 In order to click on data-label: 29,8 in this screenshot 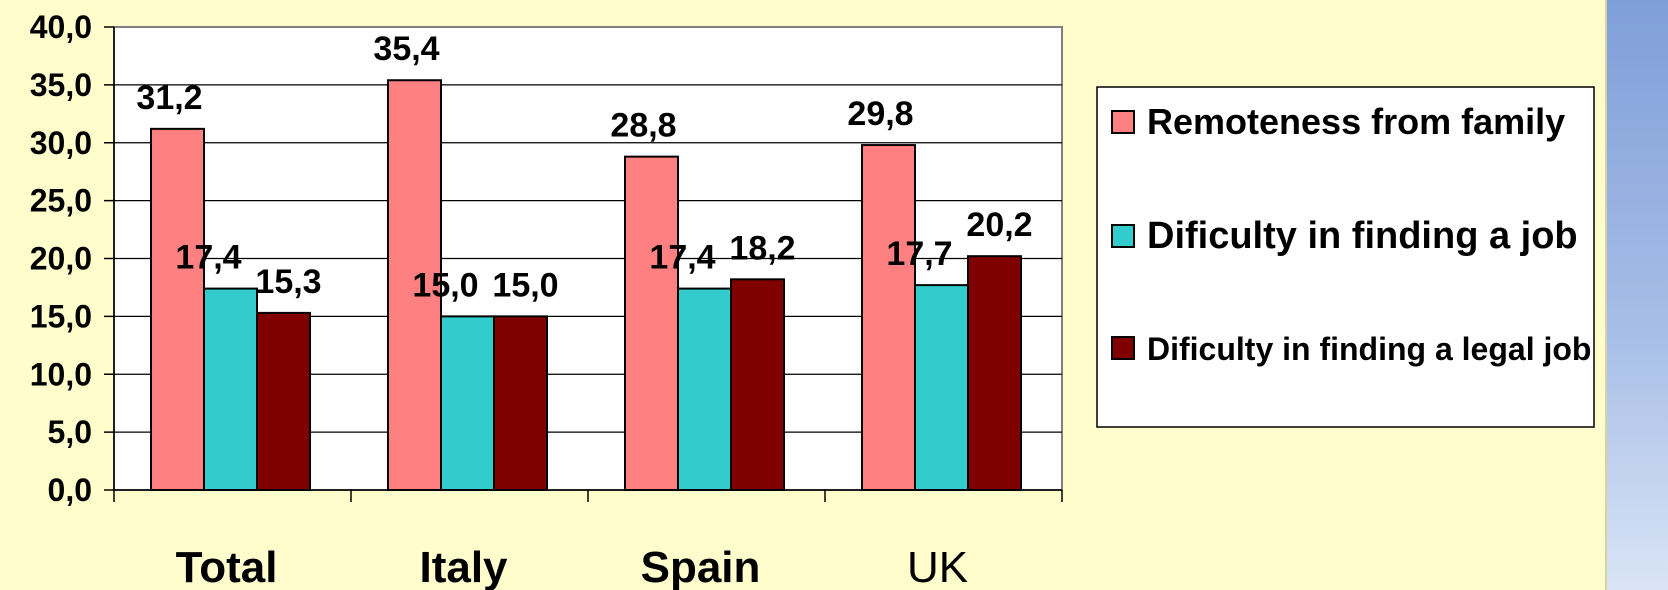, I will do `click(880, 114)`.